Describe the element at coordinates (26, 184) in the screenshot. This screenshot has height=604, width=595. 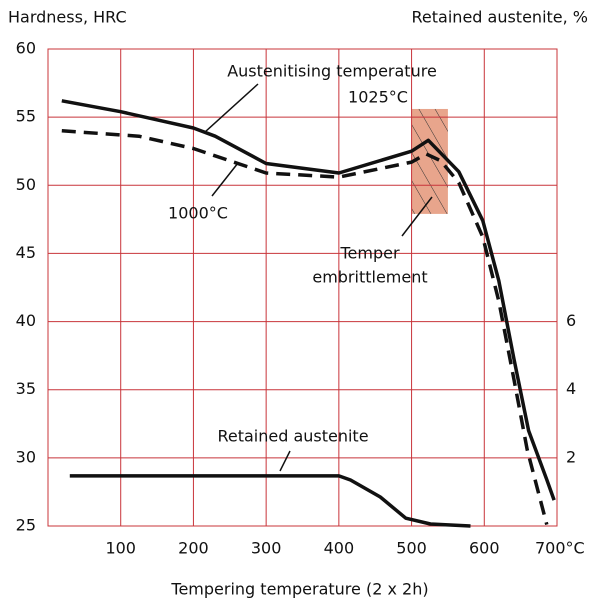
I see `y-tick-label: 50` at that location.